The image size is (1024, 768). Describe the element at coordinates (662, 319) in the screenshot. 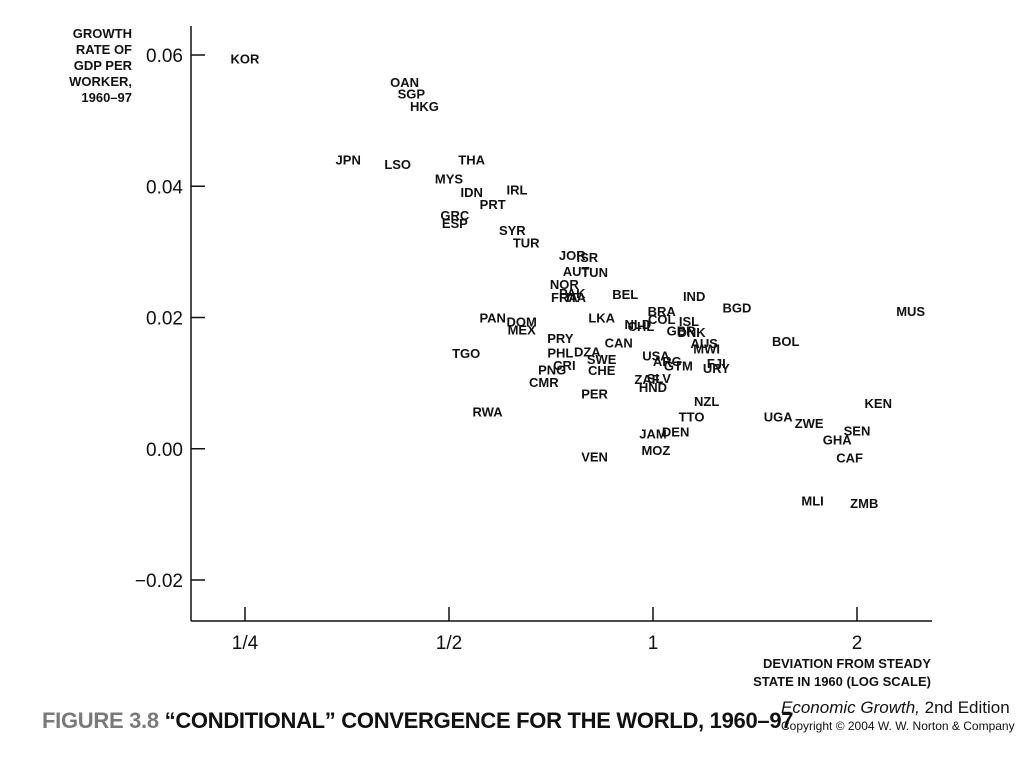

I see `data-point-col: COL` at that location.